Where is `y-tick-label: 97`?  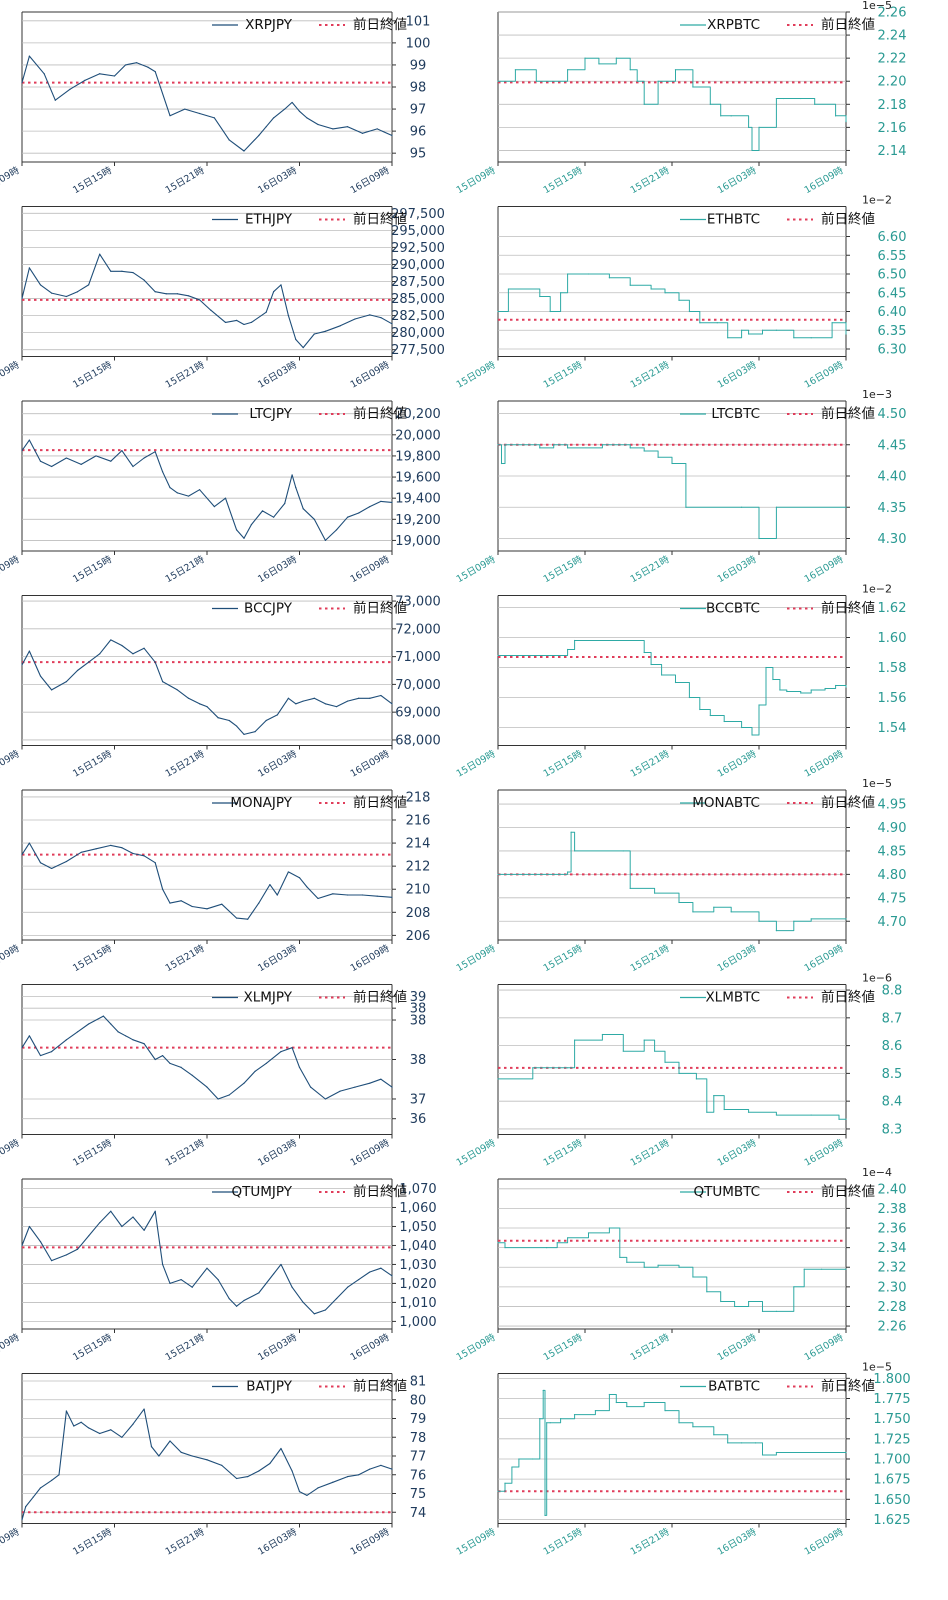
y-tick-label: 97 is located at coordinates (418, 110).